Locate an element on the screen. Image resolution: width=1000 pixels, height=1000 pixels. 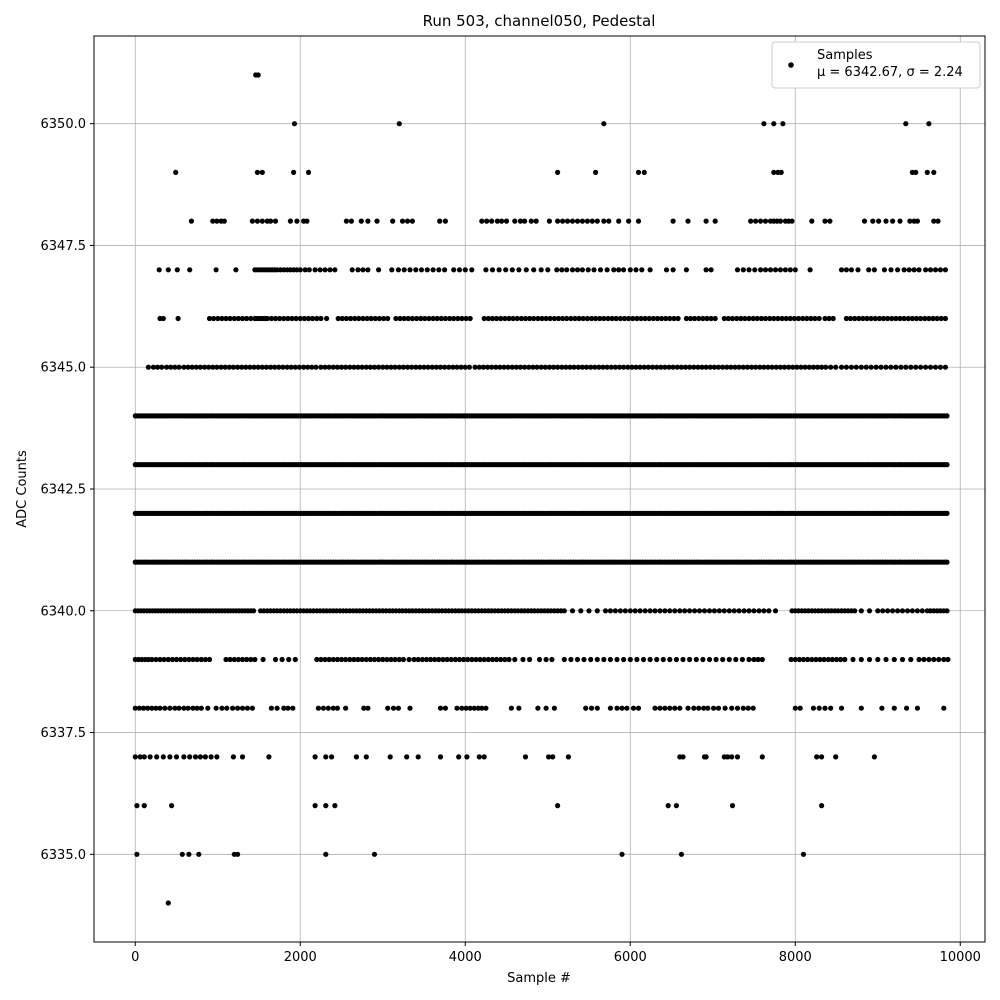
y-tick-label: 6342.5 is located at coordinates (64, 490).